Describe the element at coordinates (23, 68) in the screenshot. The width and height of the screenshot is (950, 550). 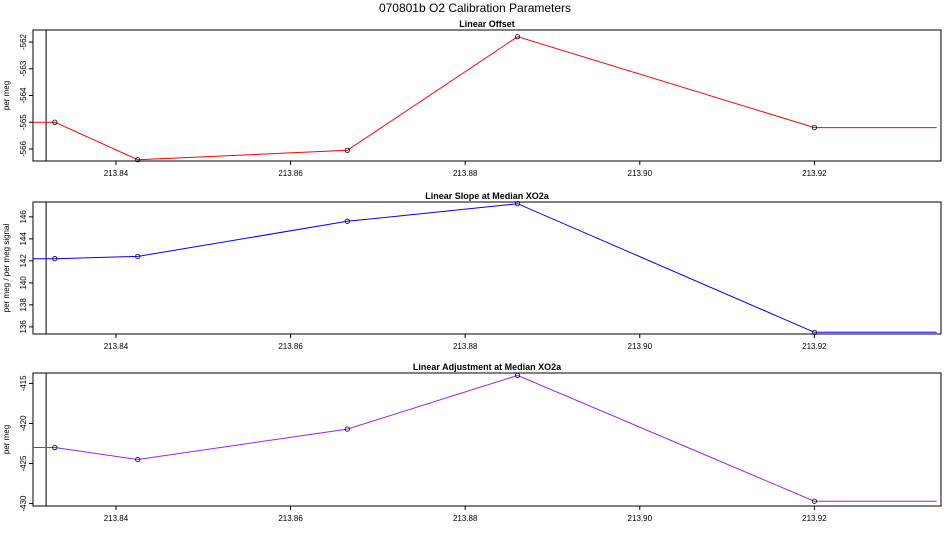
I see `y-tick-label: -563` at that location.